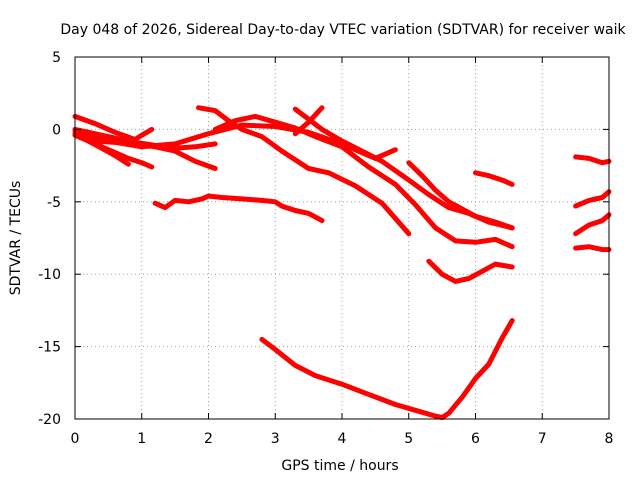 Image resolution: width=640 pixels, height=480 pixels. I want to click on x-axis-label: GPS time / hours, so click(339, 466).